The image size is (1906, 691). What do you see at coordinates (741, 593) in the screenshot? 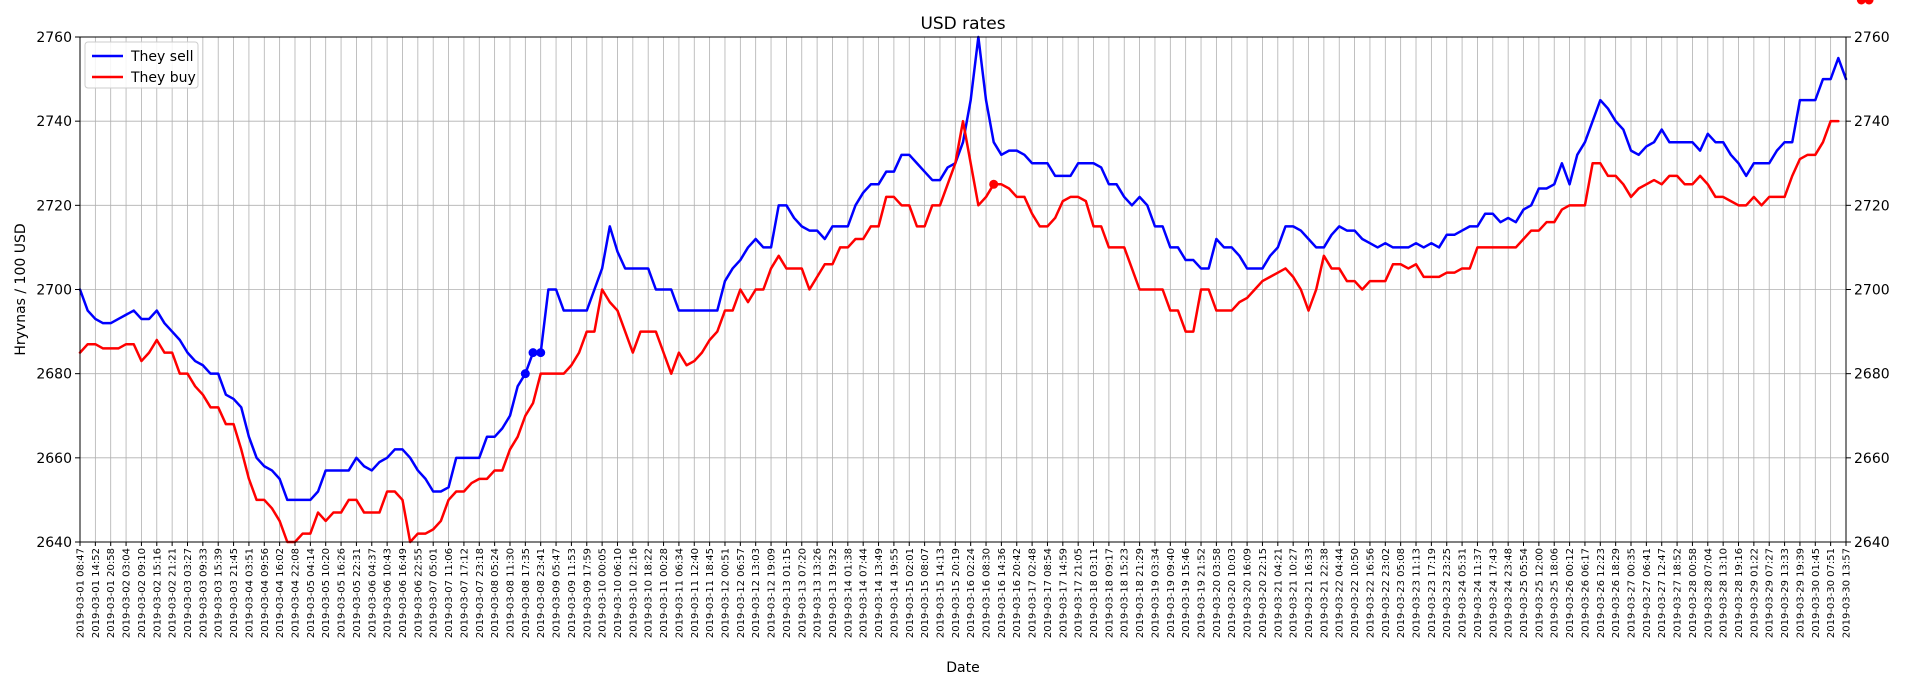
I see `x-tick-label: 2019-03-12 06:57` at bounding box center [741, 593].